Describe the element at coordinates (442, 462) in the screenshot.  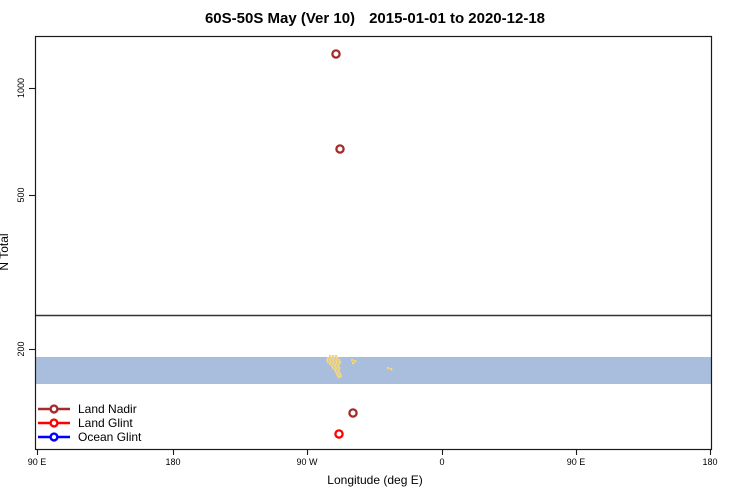
I see `x-tick-label: 0` at that location.